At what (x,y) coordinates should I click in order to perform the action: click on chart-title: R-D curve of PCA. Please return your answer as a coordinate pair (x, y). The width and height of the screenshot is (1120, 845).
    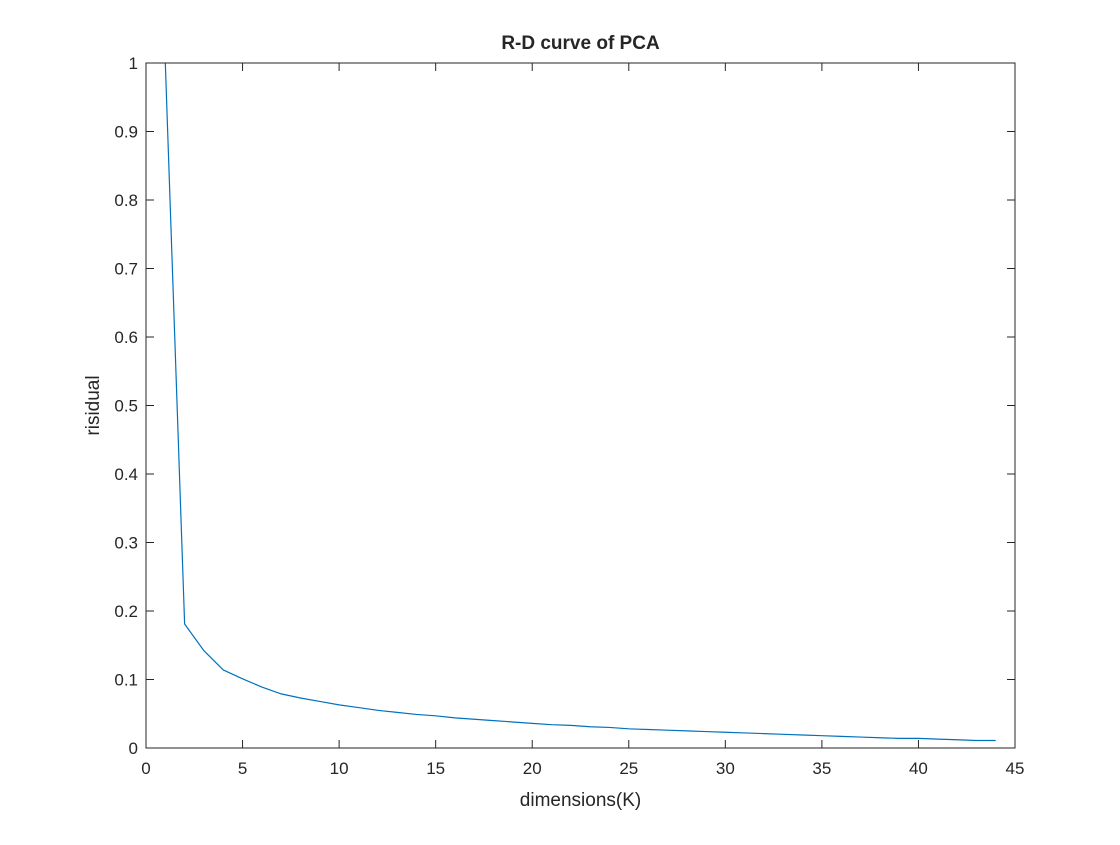
    Looking at the image, I should click on (580, 43).